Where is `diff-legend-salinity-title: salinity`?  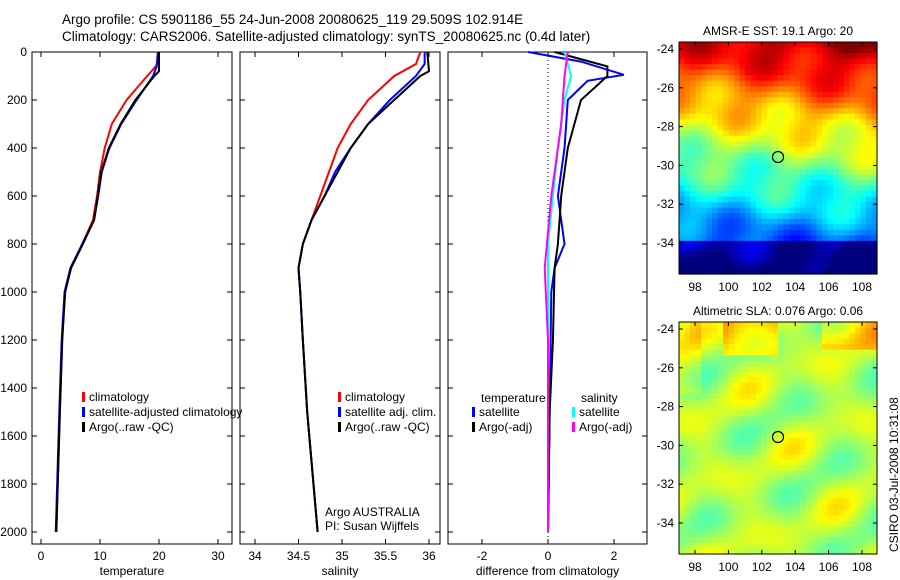 diff-legend-salinity-title: salinity is located at coordinates (599, 398).